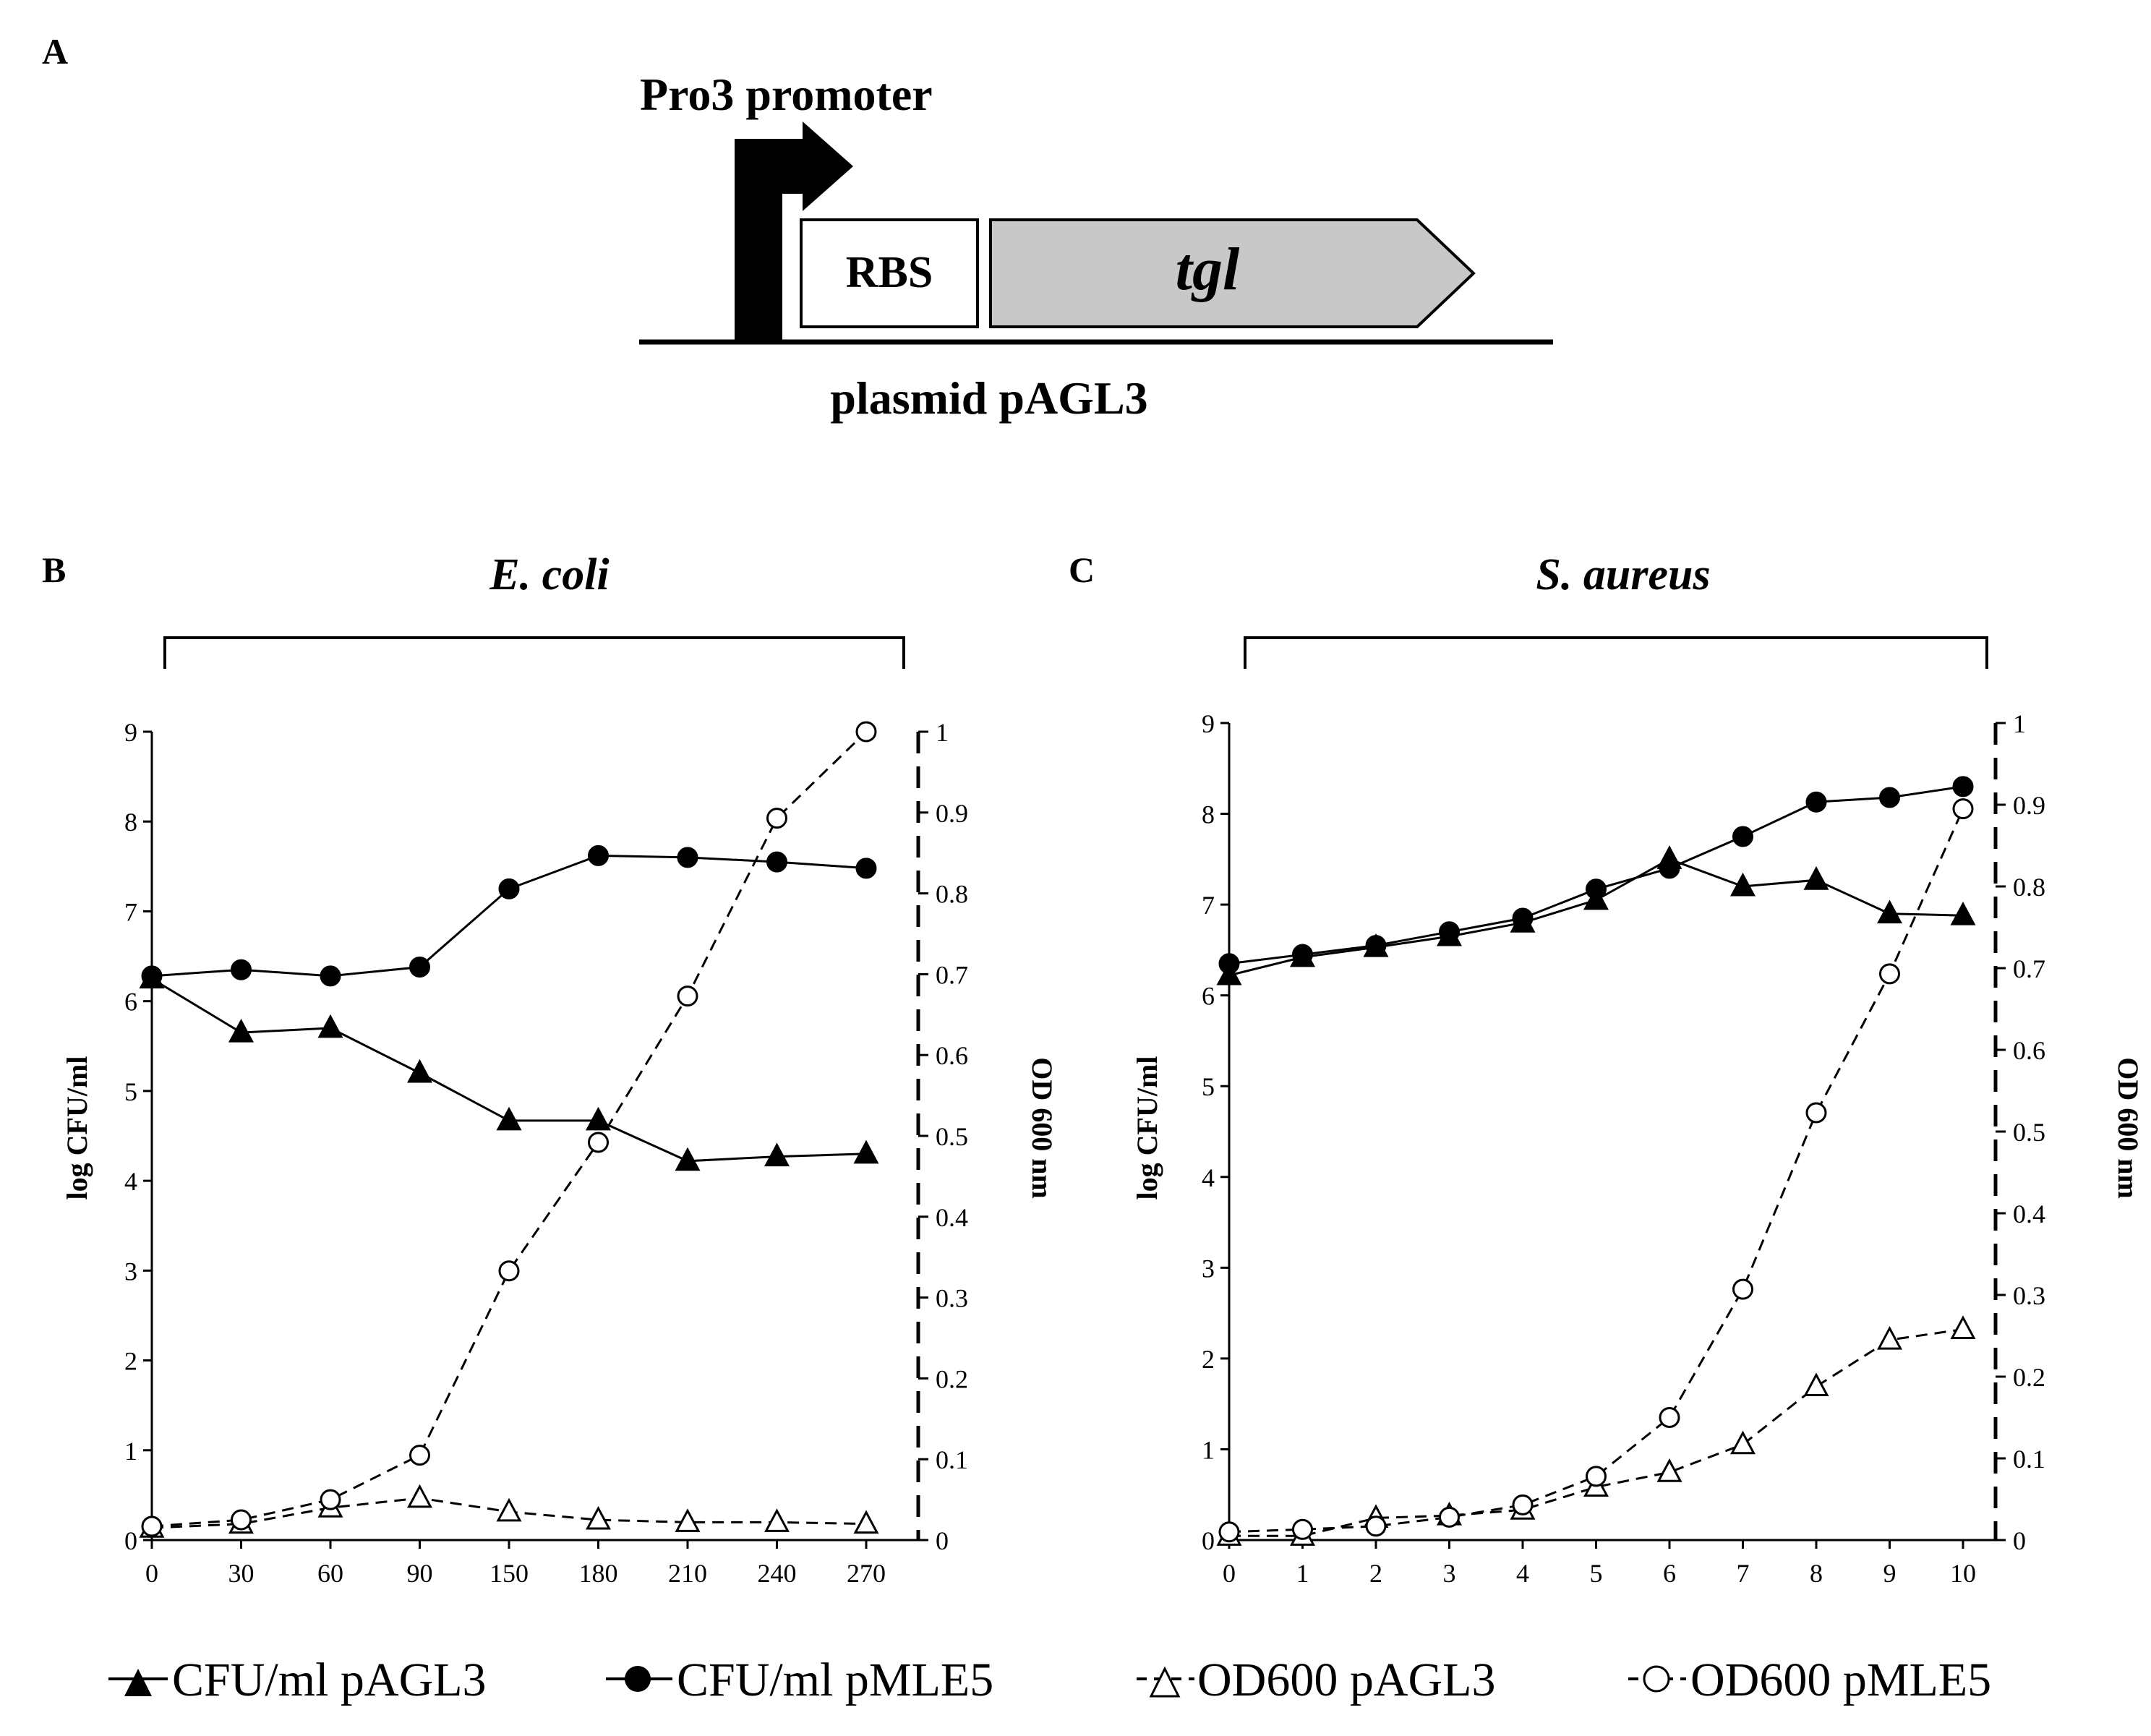 The height and width of the screenshot is (1736, 2151). Describe the element at coordinates (1623, 574) in the screenshot. I see `panel-c-organism-title: S. aureus` at that location.